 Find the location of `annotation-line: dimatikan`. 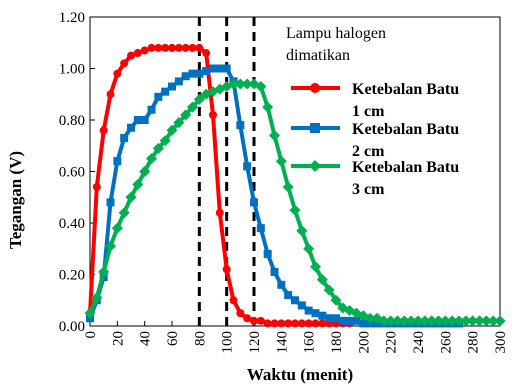

annotation-line: dimatikan is located at coordinates (318, 55).